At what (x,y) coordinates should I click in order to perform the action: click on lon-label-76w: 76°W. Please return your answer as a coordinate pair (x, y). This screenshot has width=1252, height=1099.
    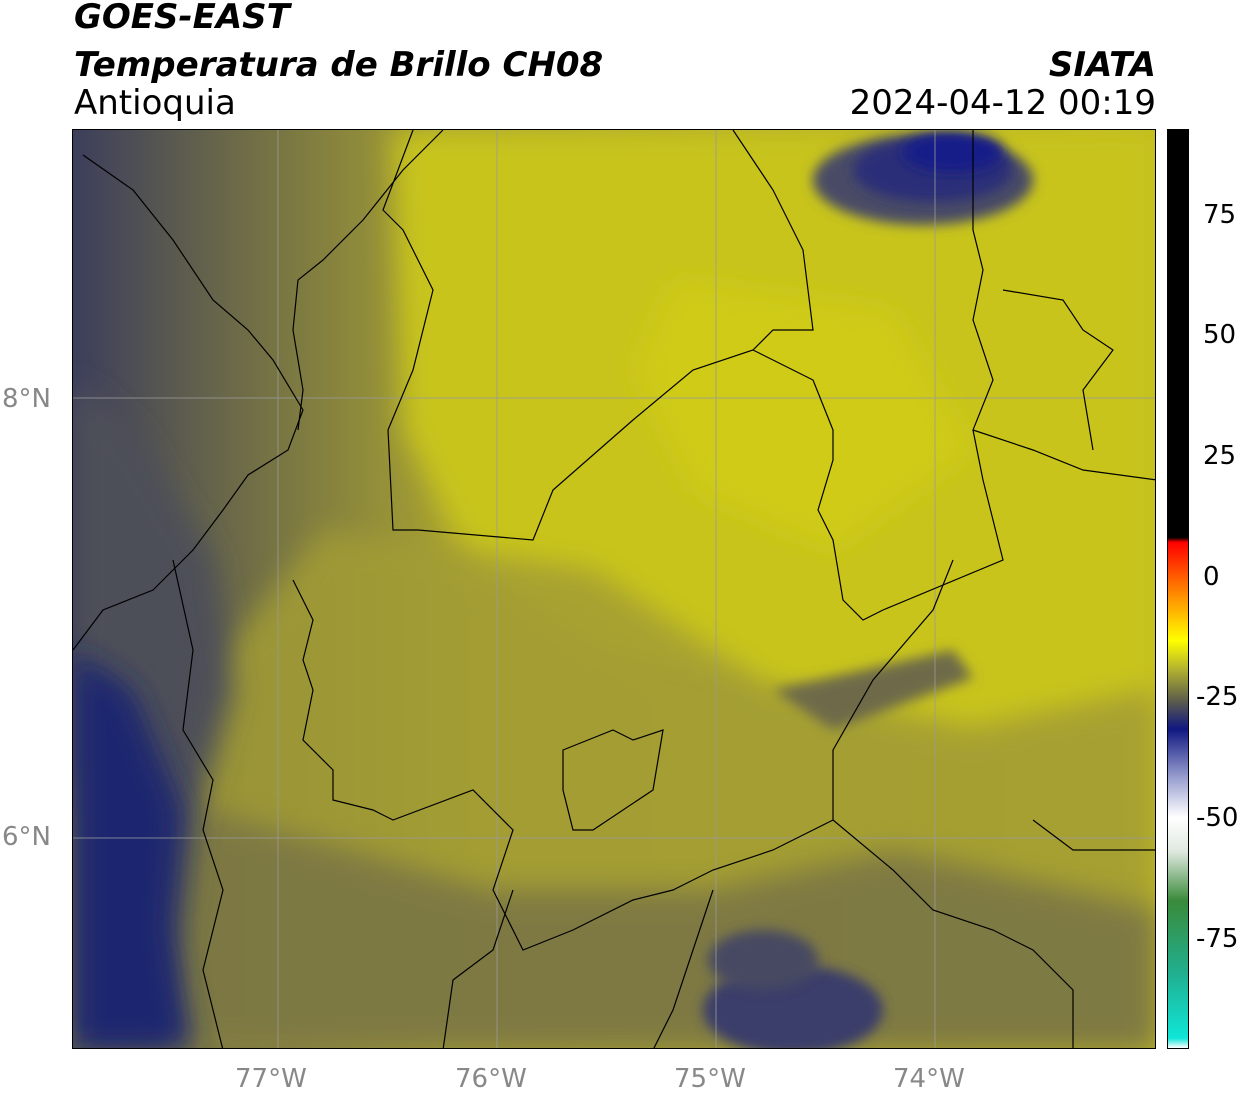
    Looking at the image, I should click on (491, 1079).